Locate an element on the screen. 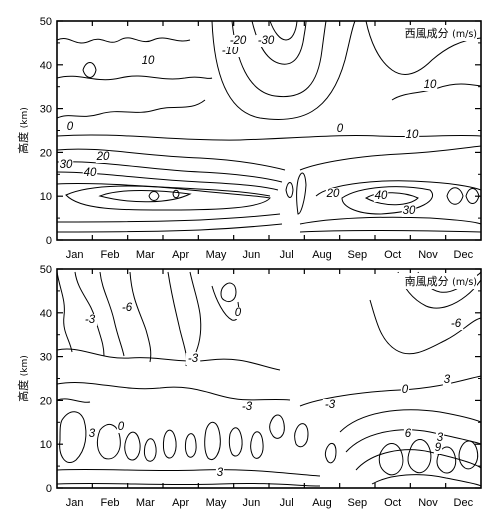 This screenshot has width=500, height=525. contour-label: -20 is located at coordinates (238, 41).